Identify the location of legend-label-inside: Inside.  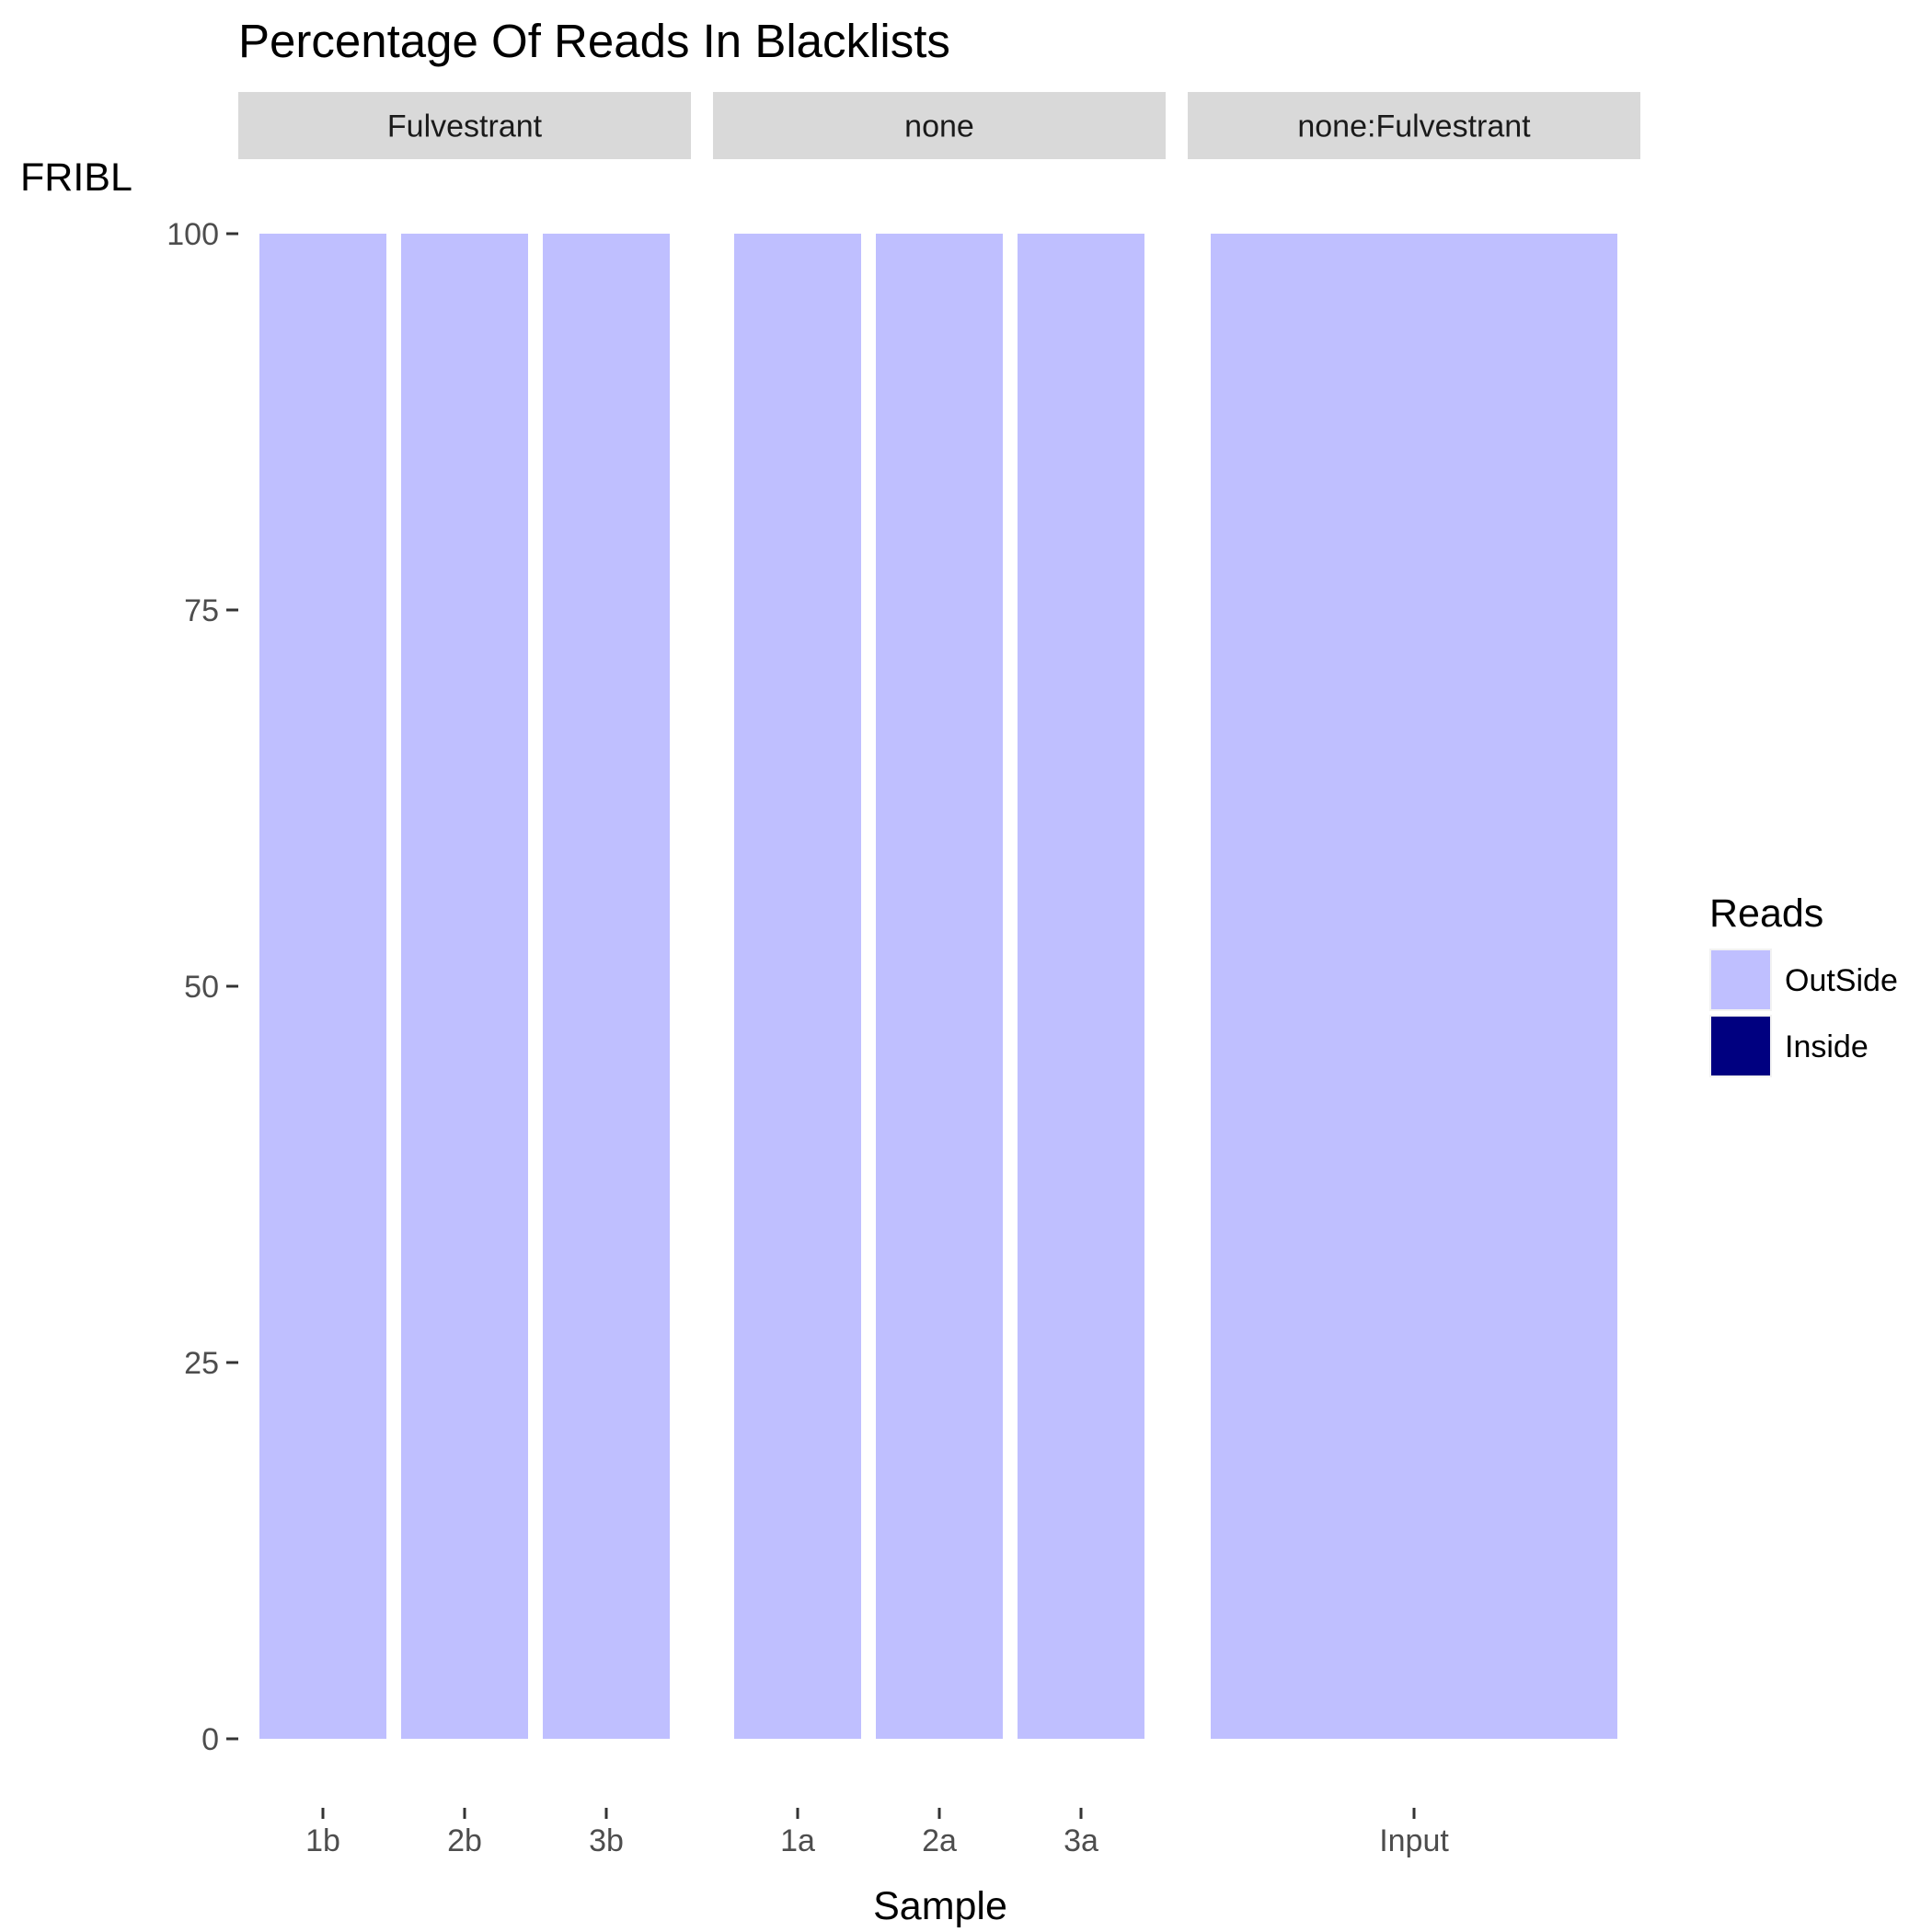
(1827, 1046).